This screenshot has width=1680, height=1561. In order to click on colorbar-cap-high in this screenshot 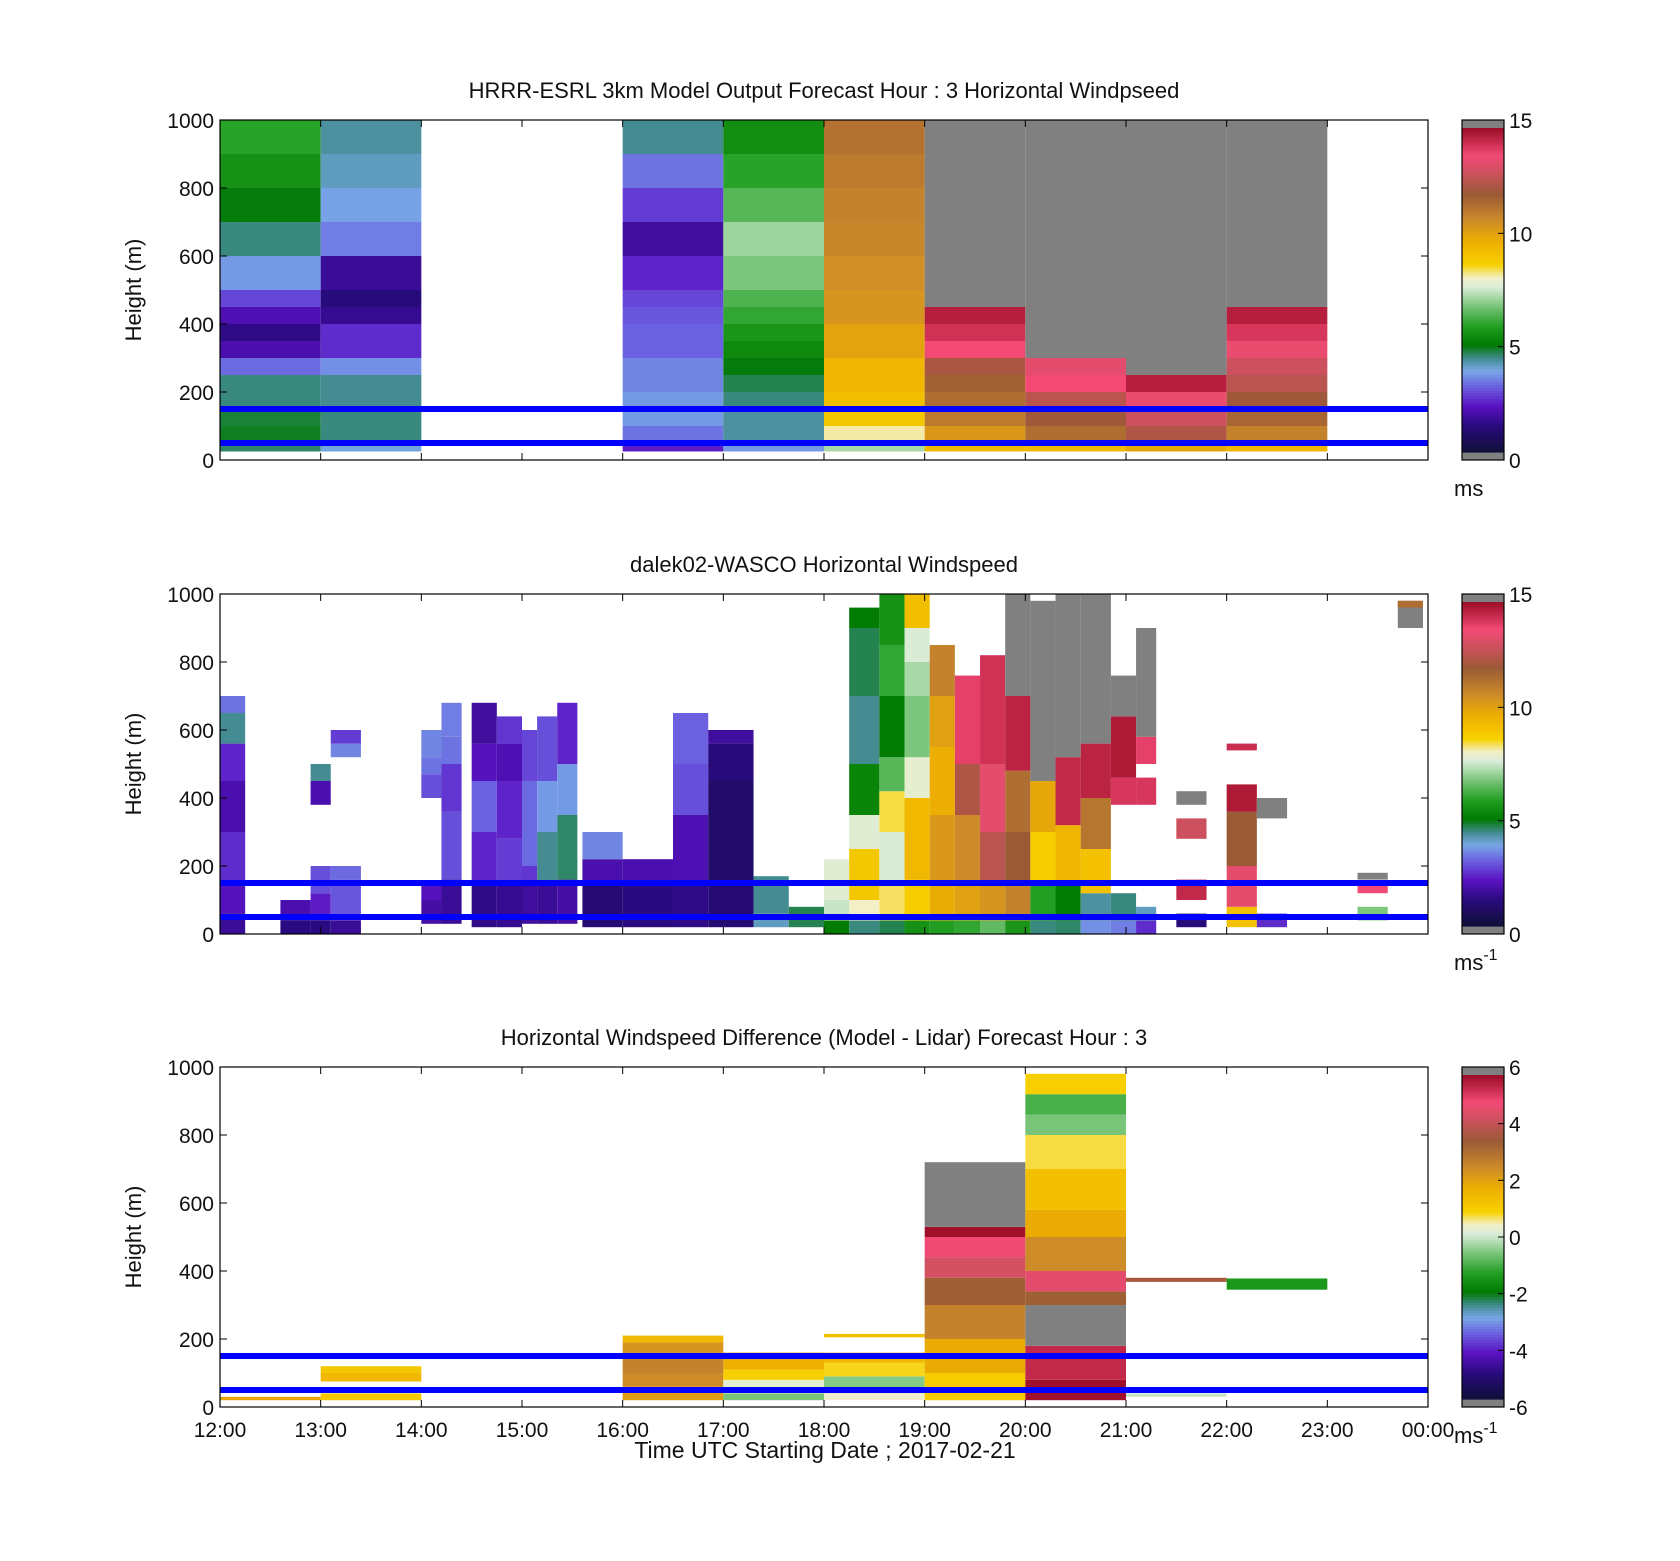, I will do `click(1483, 1071)`.